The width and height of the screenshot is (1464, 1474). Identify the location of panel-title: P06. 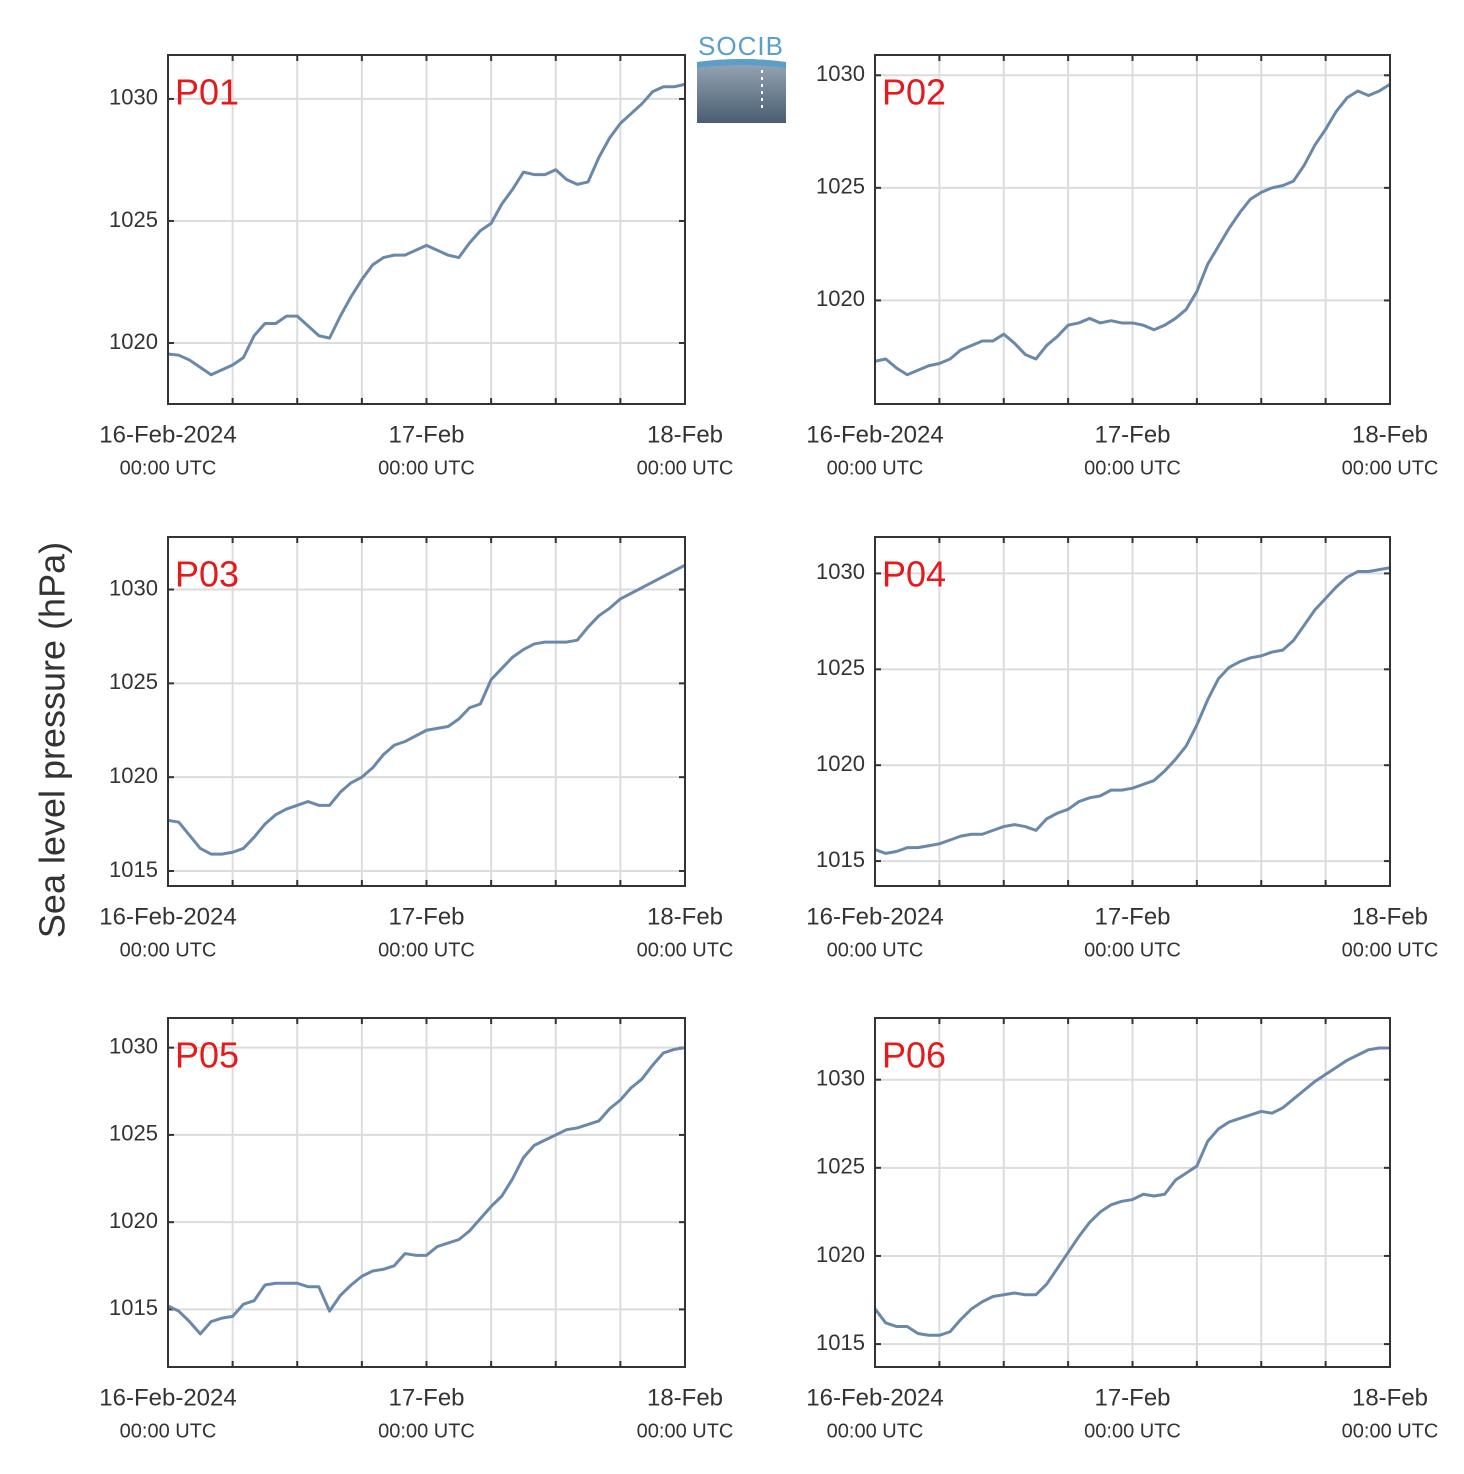
(914, 1055).